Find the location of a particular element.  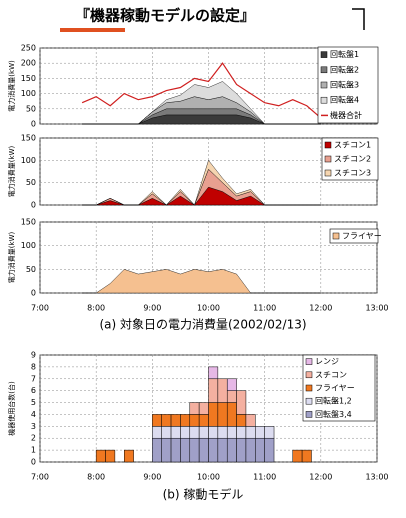

legend-label: 回転盤3 is located at coordinates (344, 85).